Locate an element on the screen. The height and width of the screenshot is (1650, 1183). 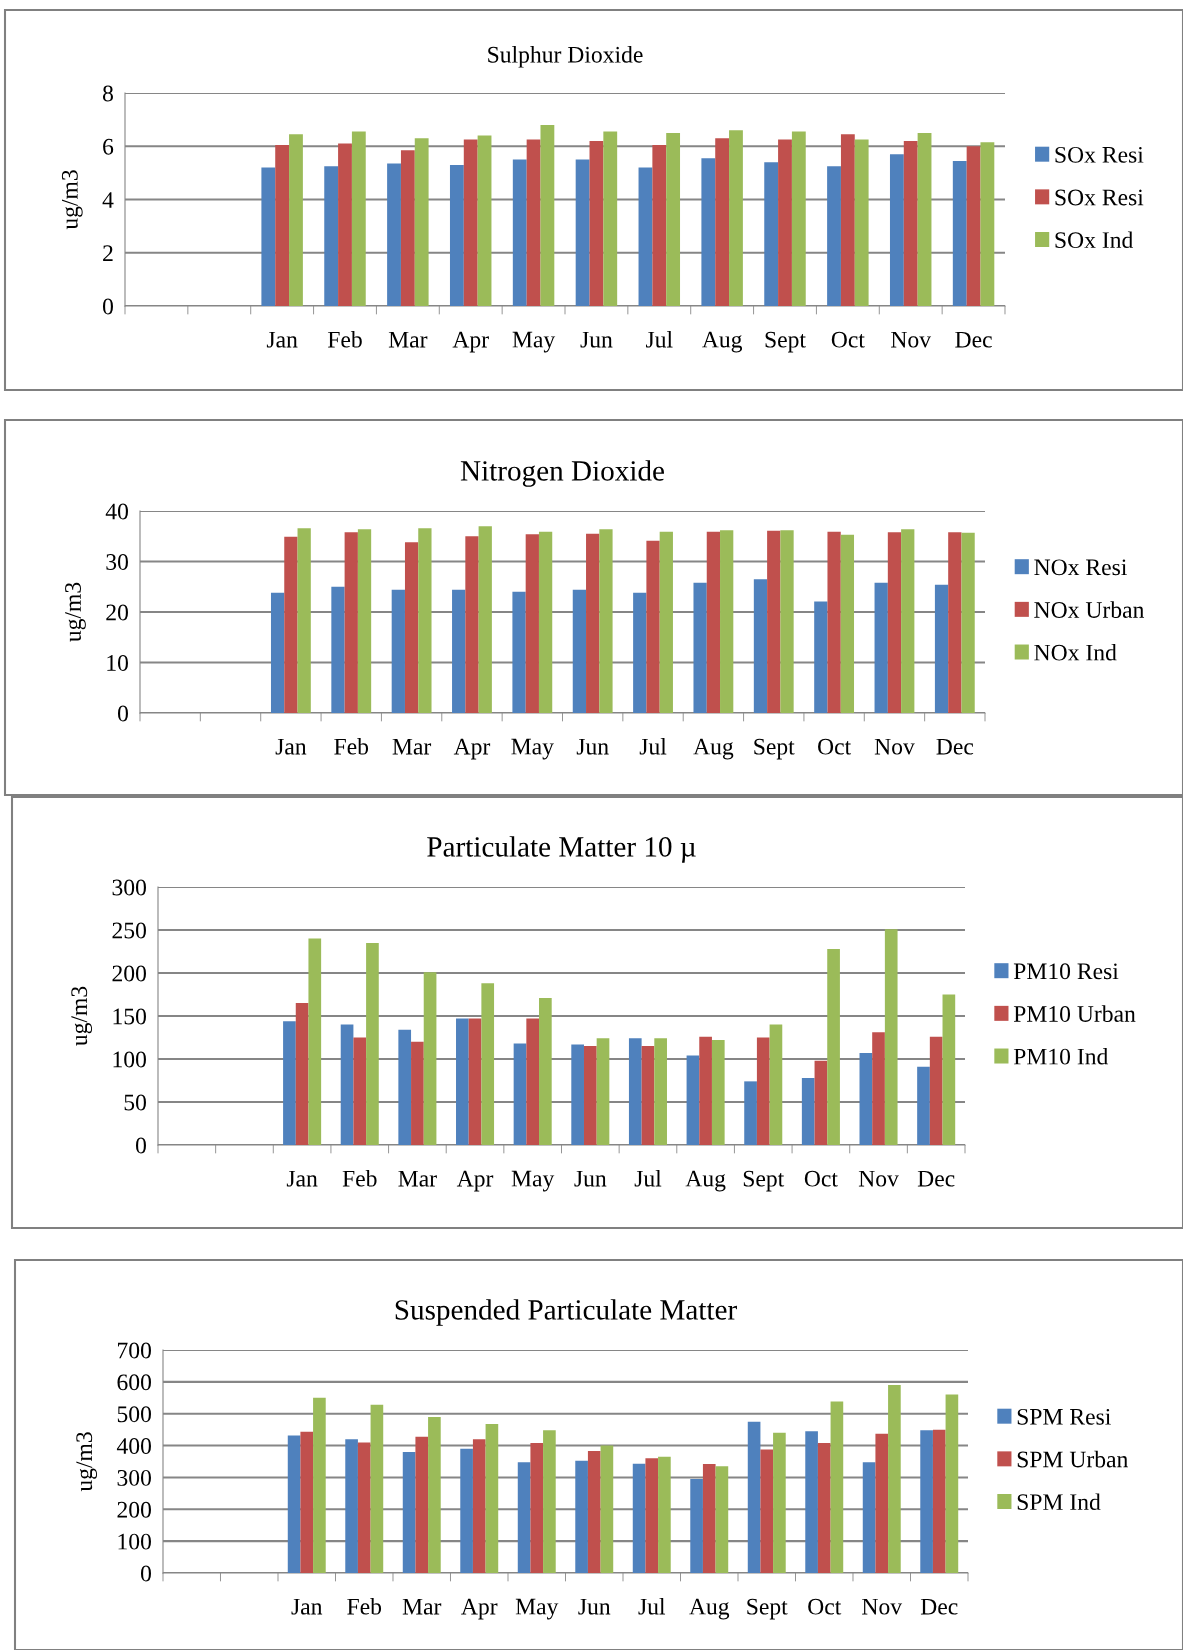
x-tick-label: Jul is located at coordinates (652, 1606).